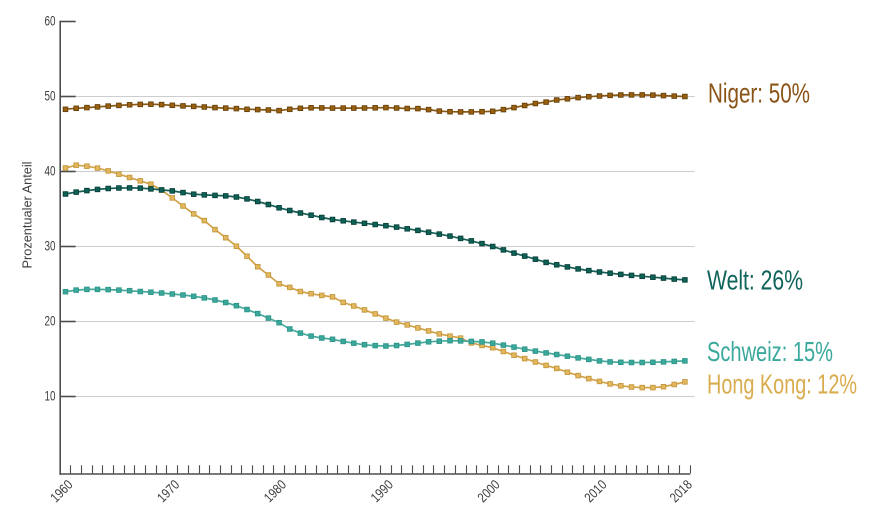 This screenshot has width=873, height=516. Describe the element at coordinates (759, 93) in the screenshot. I see `svg-text: Niger: 50%` at that location.